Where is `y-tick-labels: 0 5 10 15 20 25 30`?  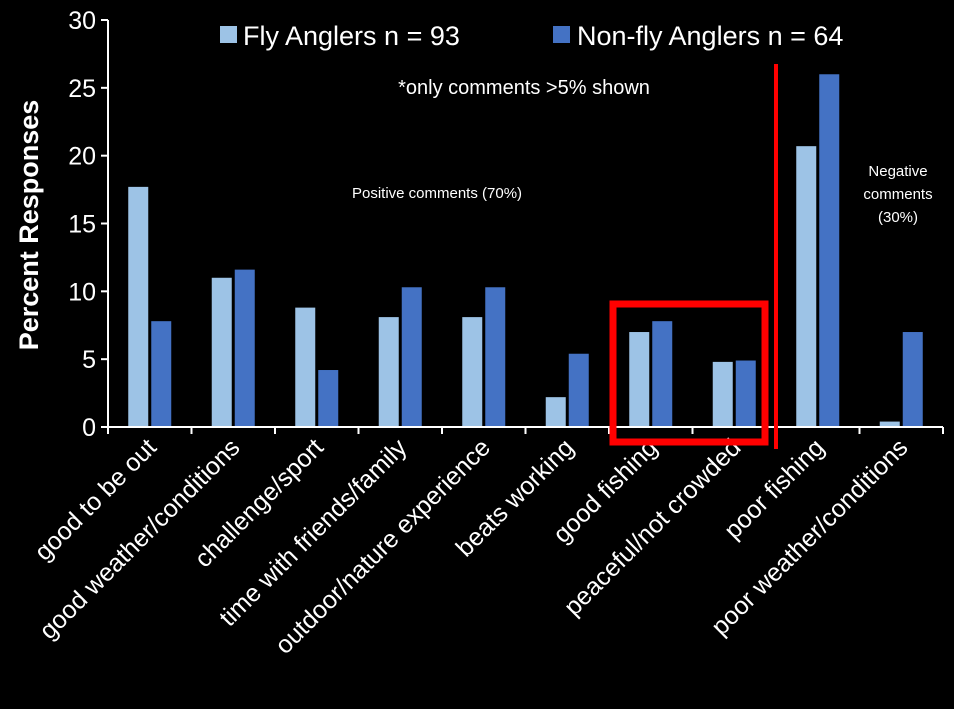
y-tick-labels: 0 5 10 15 20 25 30 is located at coordinates (82, 224).